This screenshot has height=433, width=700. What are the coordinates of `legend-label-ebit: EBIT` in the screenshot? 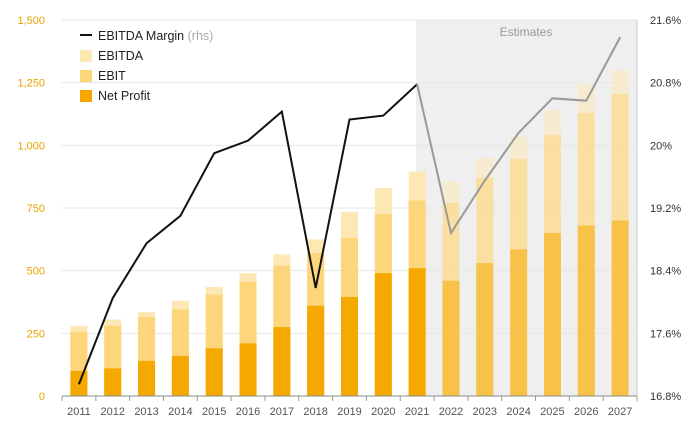 It's located at (112, 76).